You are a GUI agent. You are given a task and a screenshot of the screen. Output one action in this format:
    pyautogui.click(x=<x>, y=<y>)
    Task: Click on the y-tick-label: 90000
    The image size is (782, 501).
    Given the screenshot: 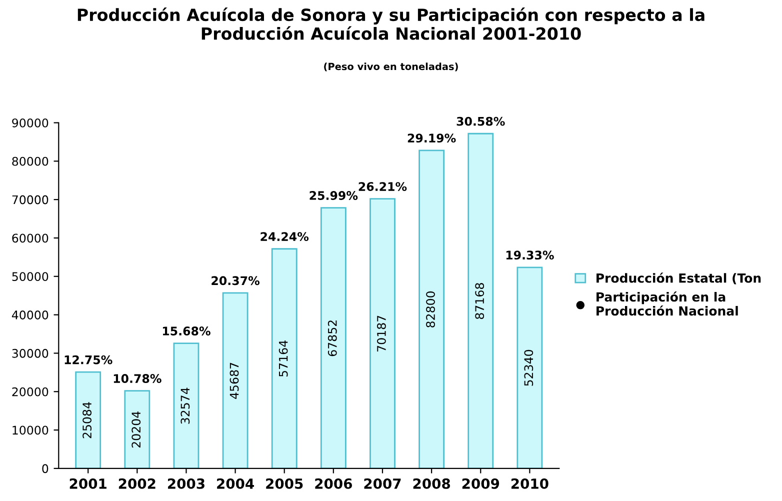 What is the action you would take?
    pyautogui.click(x=30, y=123)
    